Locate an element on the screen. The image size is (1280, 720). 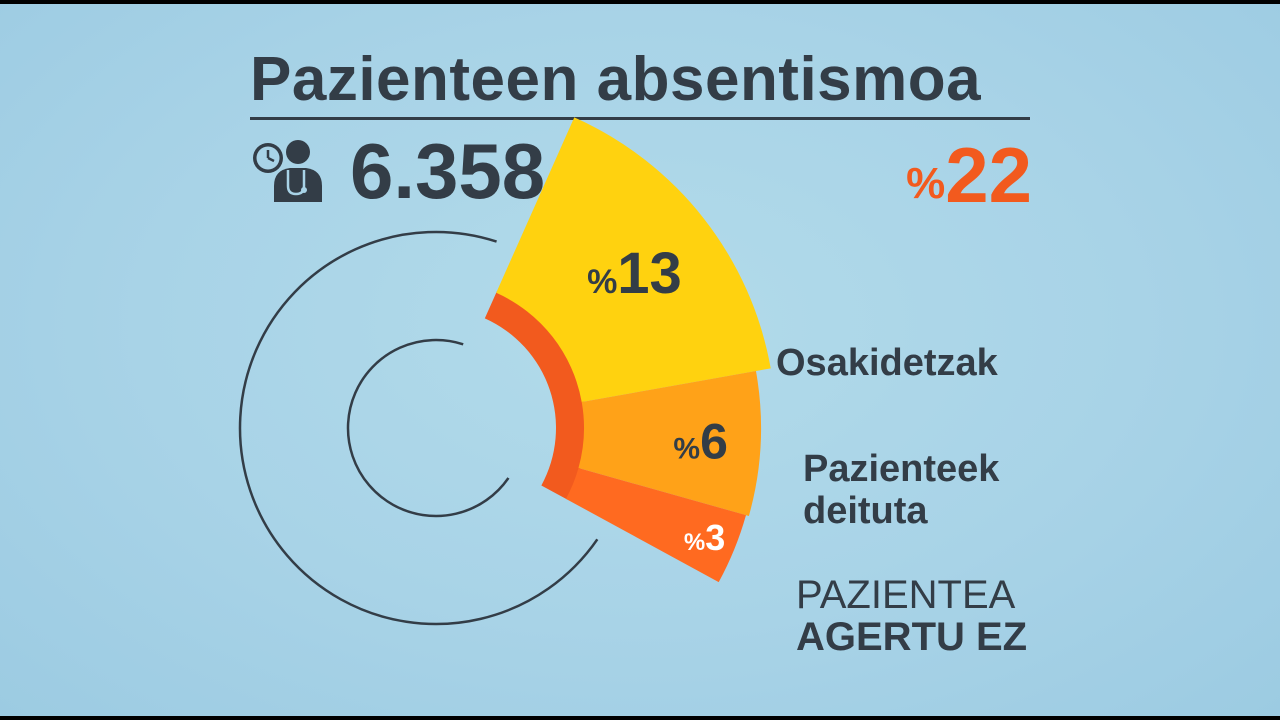
percent-value: 13 is located at coordinates (649, 273).